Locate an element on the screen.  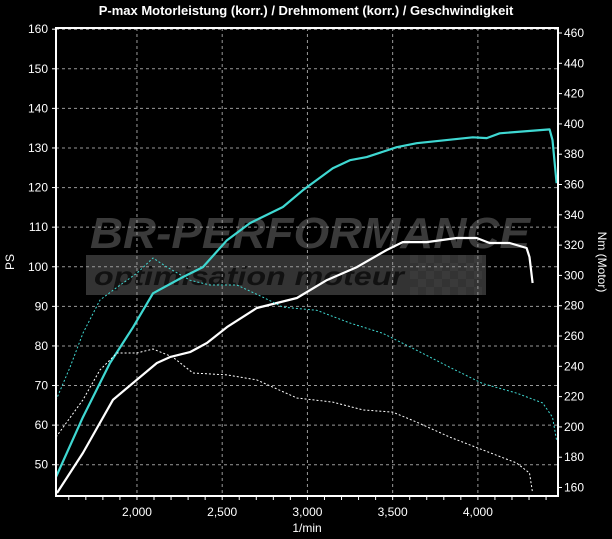
watermark-line2: optimisation moteur is located at coordinates (250, 276).